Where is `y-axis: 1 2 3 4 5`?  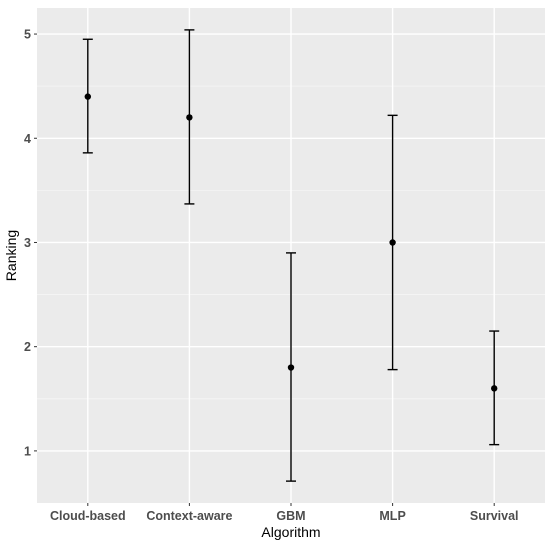
y-axis: 1 2 3 4 5 is located at coordinates (30, 243).